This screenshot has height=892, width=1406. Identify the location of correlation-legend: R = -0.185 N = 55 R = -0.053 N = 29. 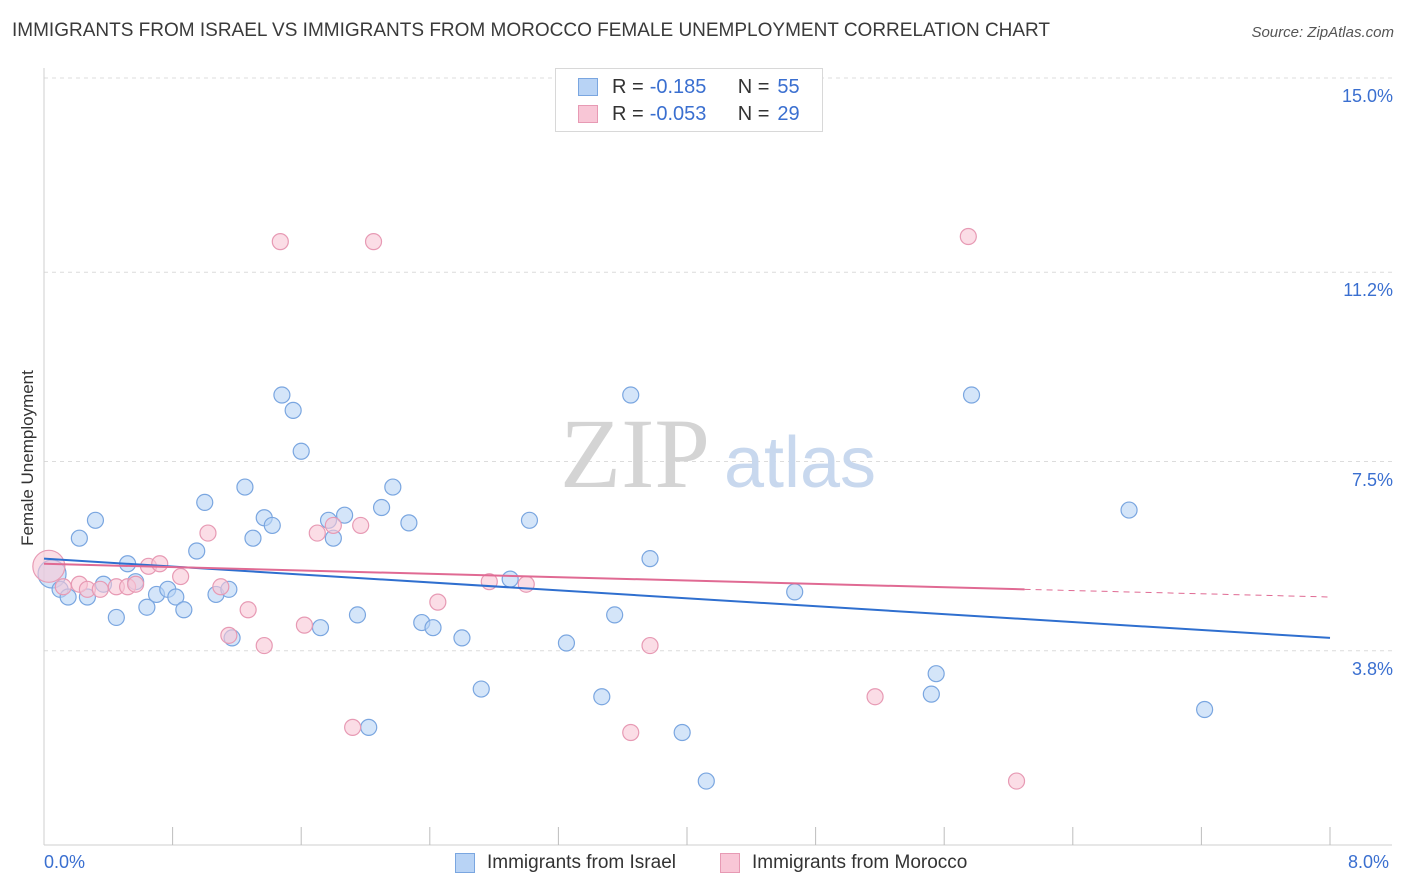
(689, 100).